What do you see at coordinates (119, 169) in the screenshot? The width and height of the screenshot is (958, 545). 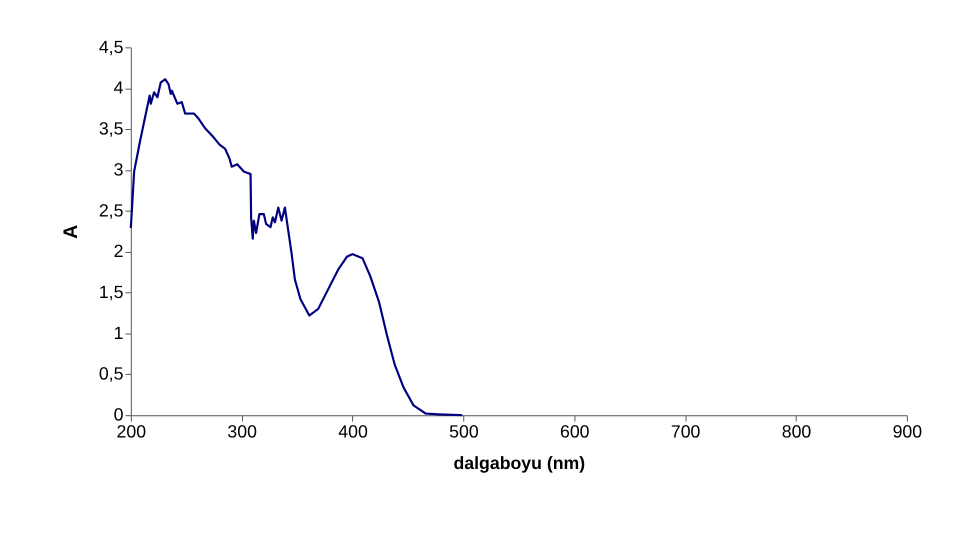 I see `y-tick-label: 3` at bounding box center [119, 169].